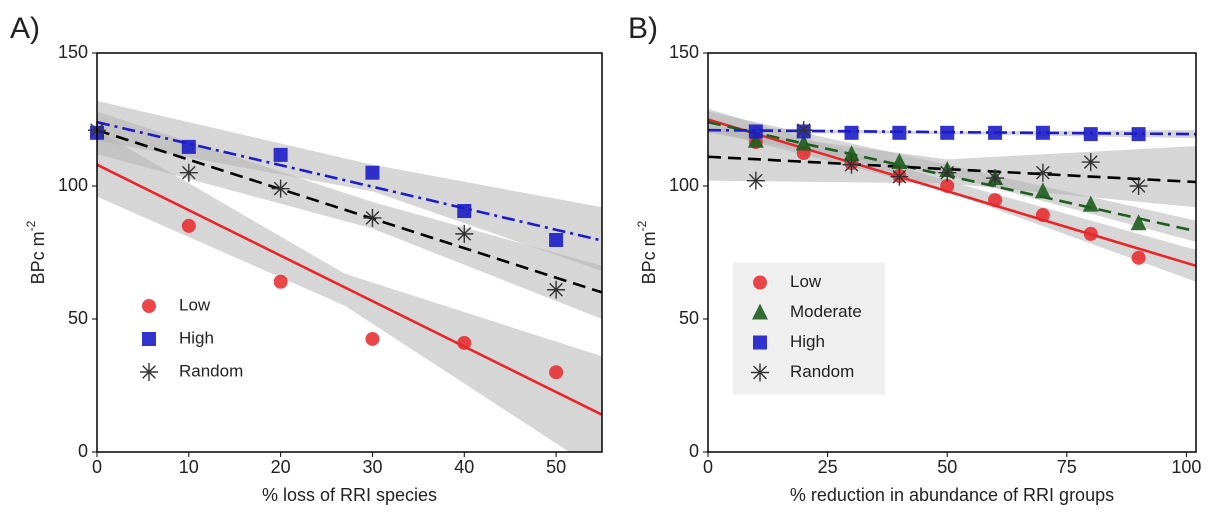  I want to click on y-tick-label: 50, so click(689, 318).